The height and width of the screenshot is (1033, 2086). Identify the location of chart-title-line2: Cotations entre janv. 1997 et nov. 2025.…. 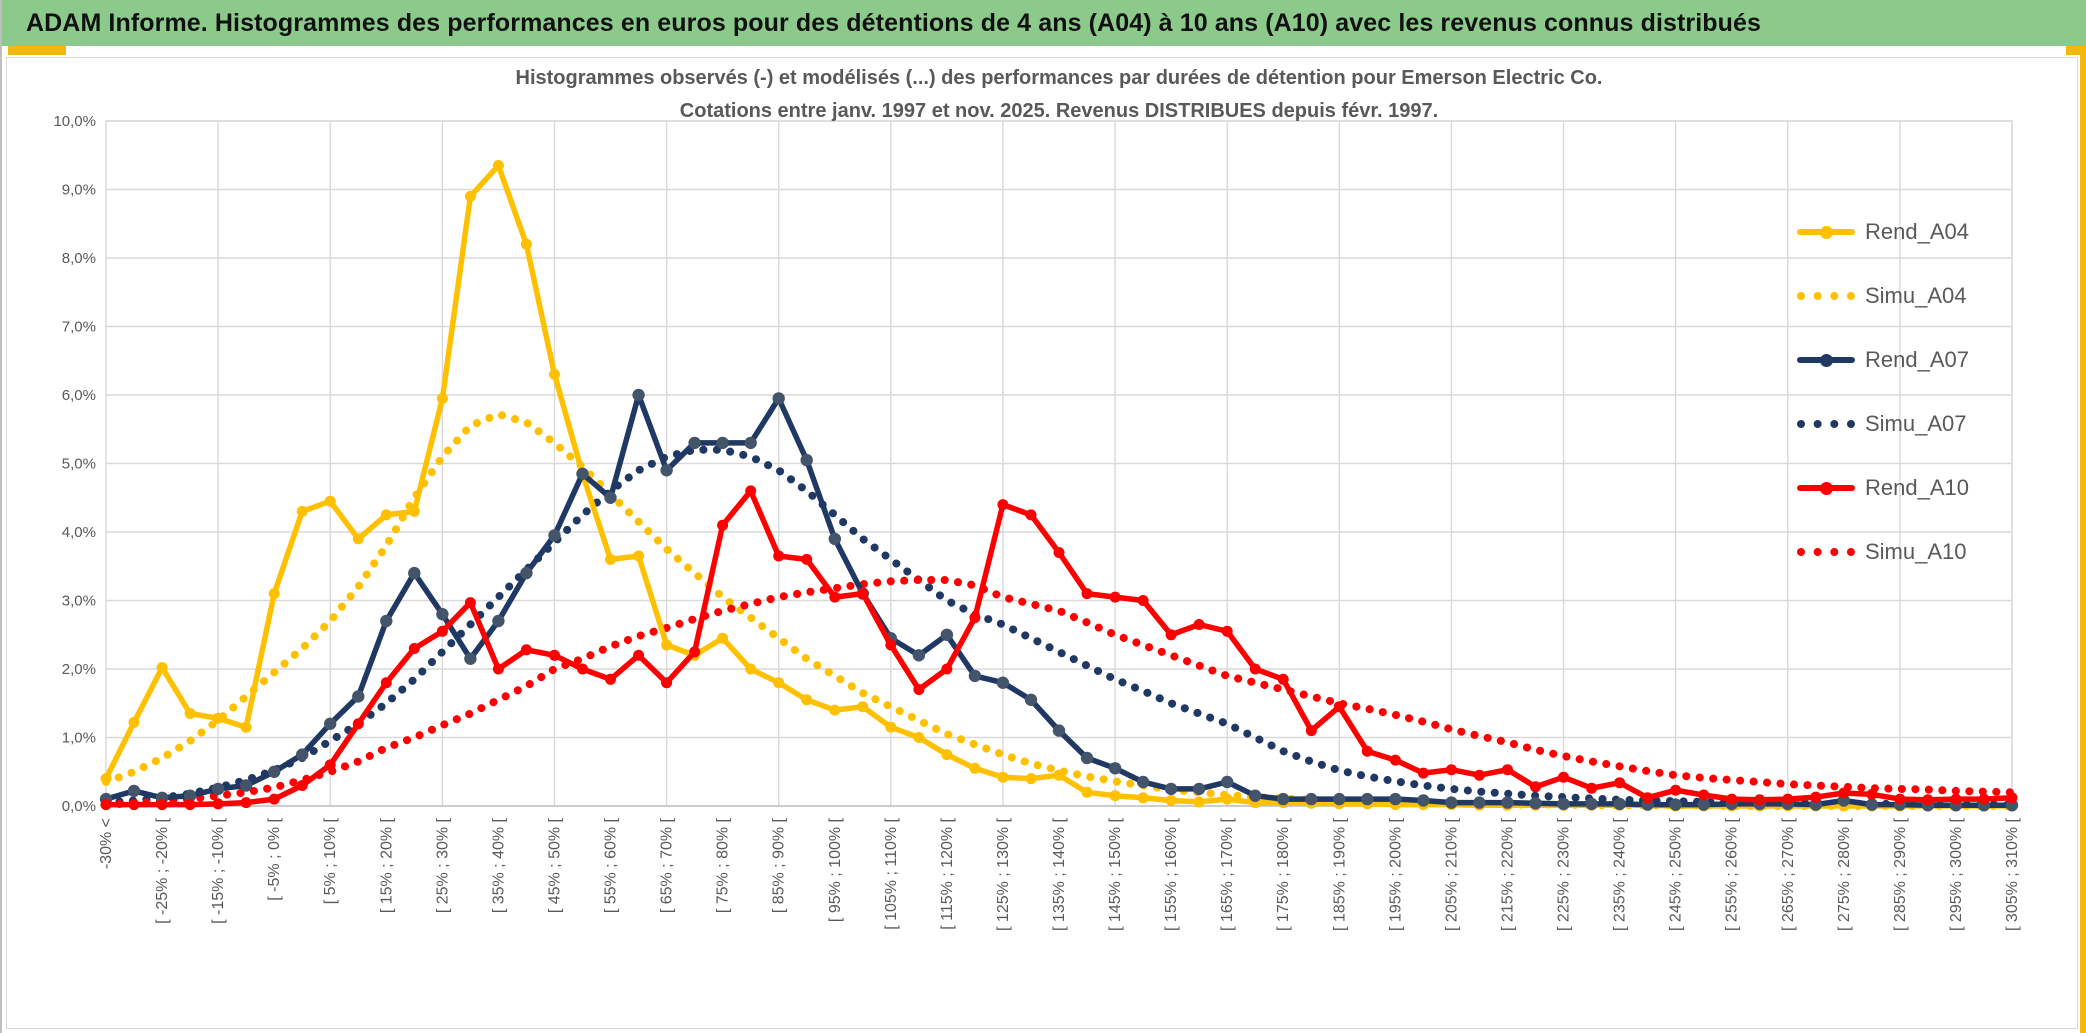
(1059, 111).